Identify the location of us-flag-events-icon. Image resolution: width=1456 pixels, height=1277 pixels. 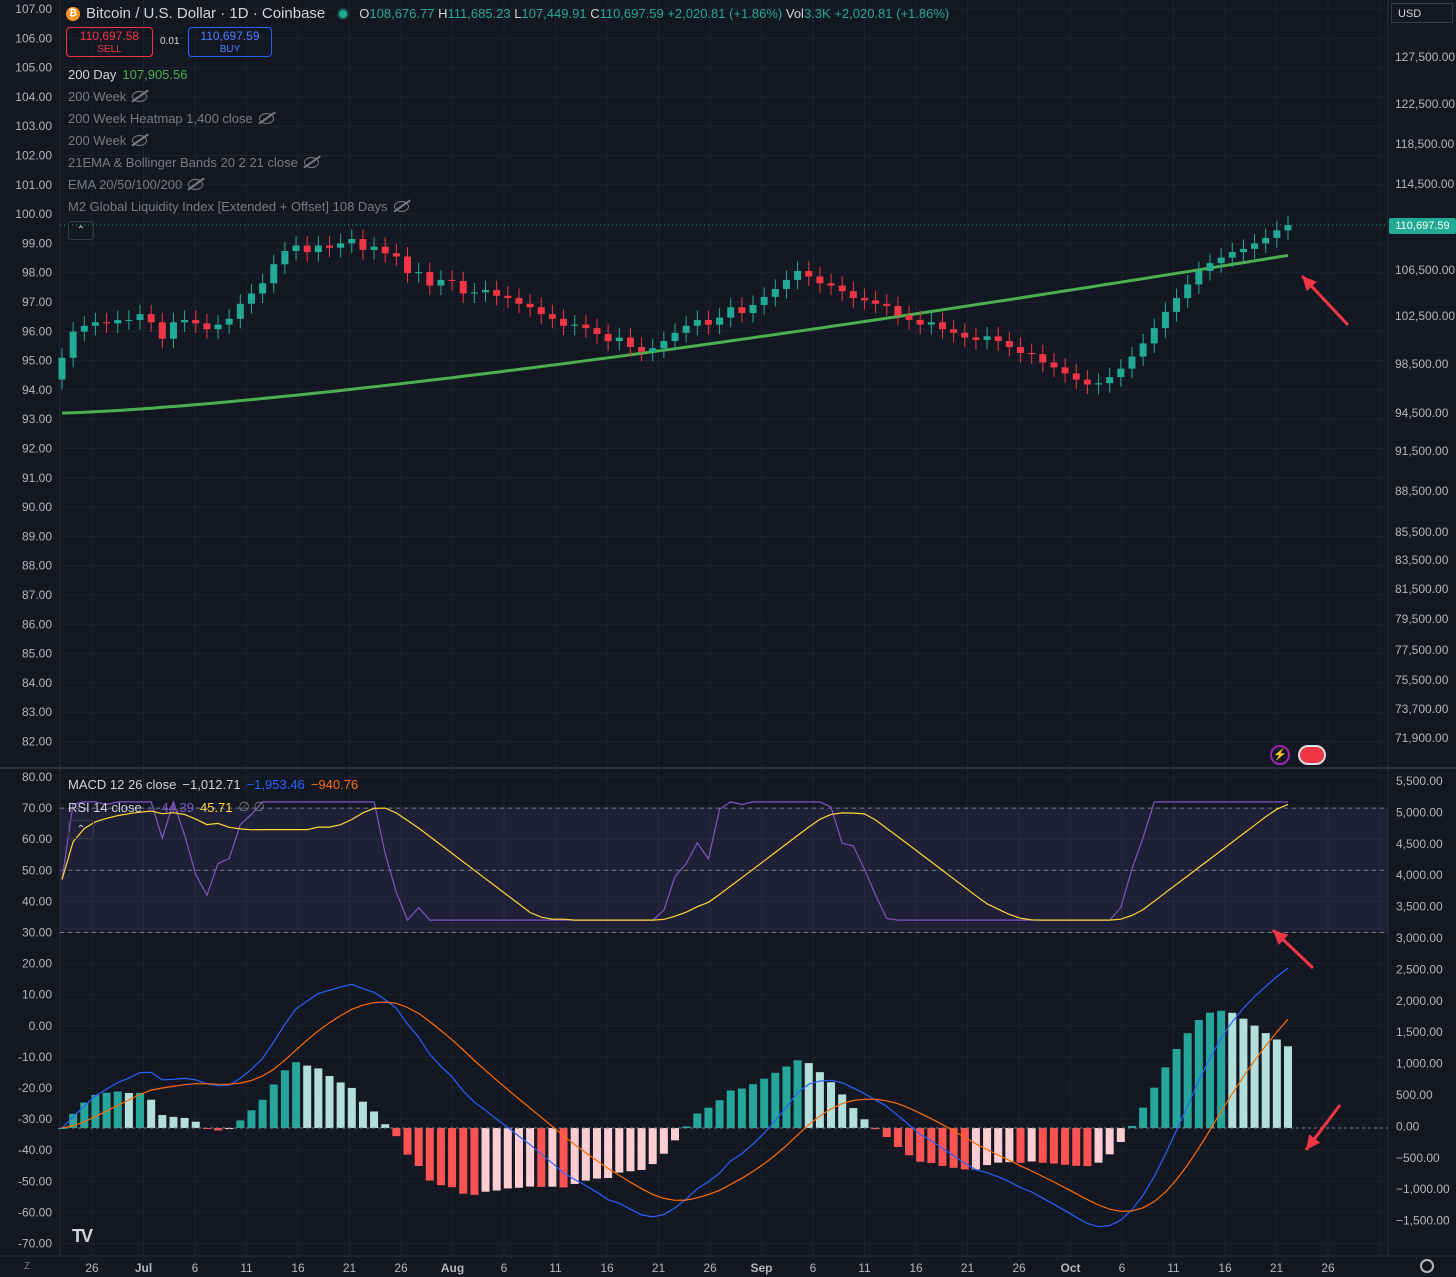
(1312, 755).